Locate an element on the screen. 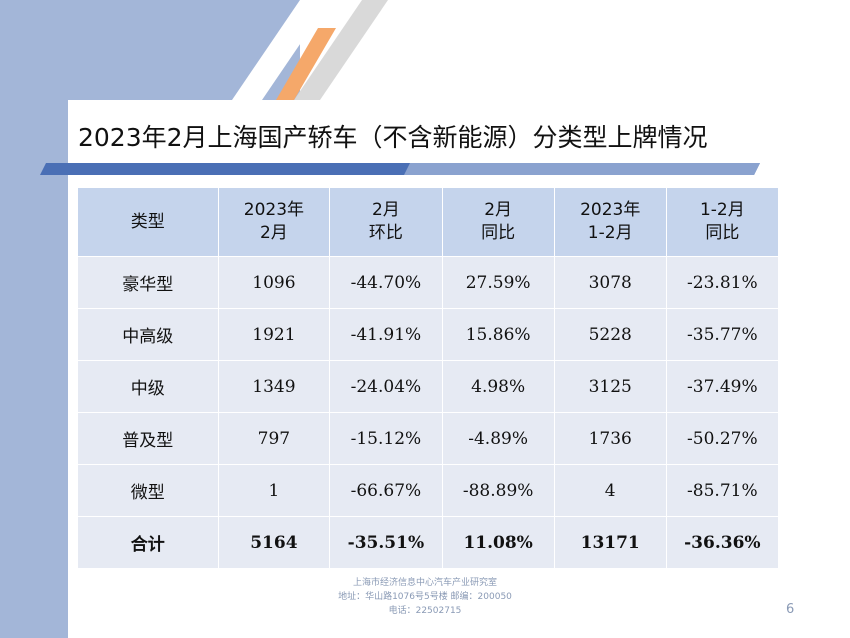 This screenshot has height=638, width=850. stripe-gray is located at coordinates (341, 50).